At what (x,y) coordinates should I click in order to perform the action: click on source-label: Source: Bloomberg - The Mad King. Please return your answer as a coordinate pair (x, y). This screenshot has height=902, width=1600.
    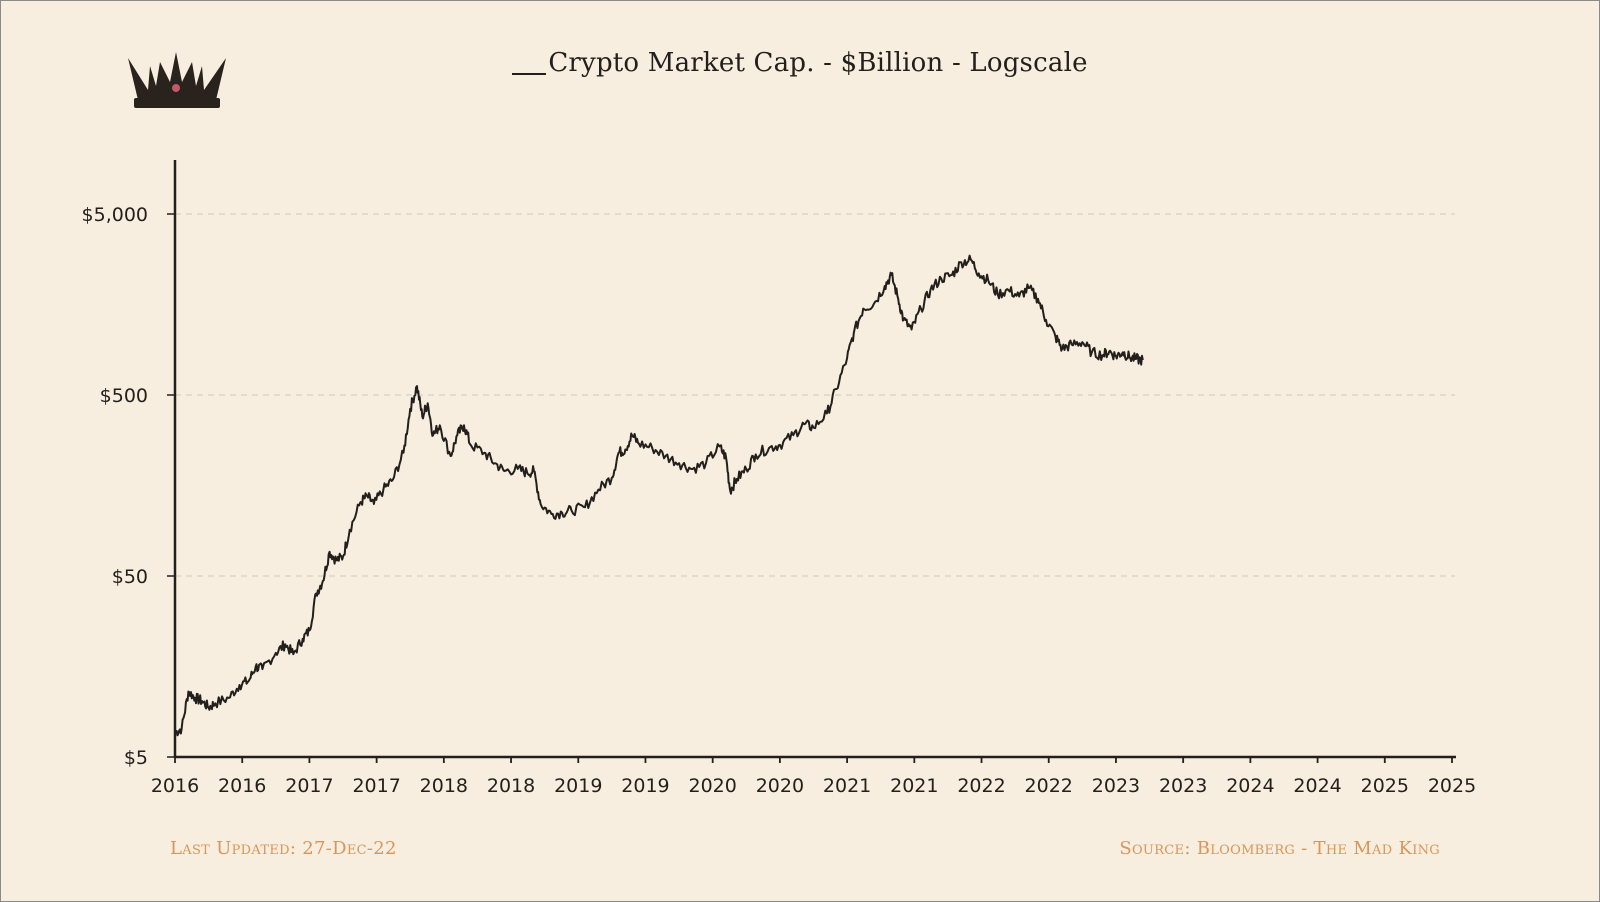
    Looking at the image, I should click on (1279, 848).